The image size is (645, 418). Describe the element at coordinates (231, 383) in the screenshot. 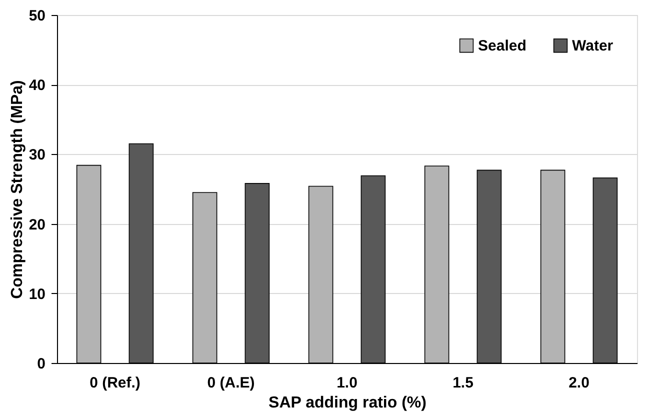

I see `x-tick-label: 0 (A.E)` at that location.